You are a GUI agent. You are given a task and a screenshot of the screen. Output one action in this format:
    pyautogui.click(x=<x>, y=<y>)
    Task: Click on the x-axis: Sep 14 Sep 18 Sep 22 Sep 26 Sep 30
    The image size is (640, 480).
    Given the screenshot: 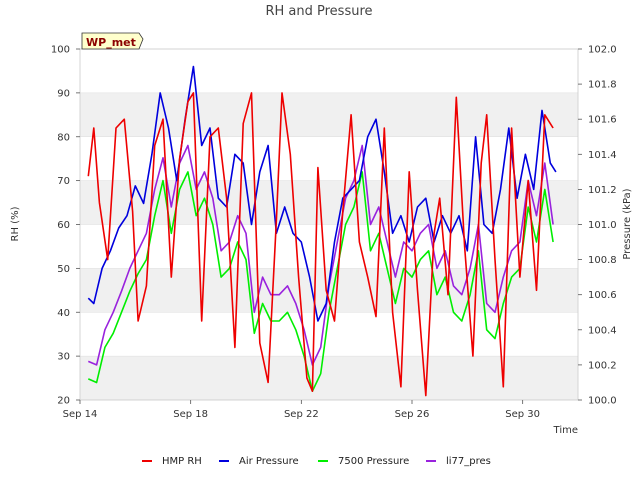 What is the action you would take?
    pyautogui.click(x=301, y=410)
    